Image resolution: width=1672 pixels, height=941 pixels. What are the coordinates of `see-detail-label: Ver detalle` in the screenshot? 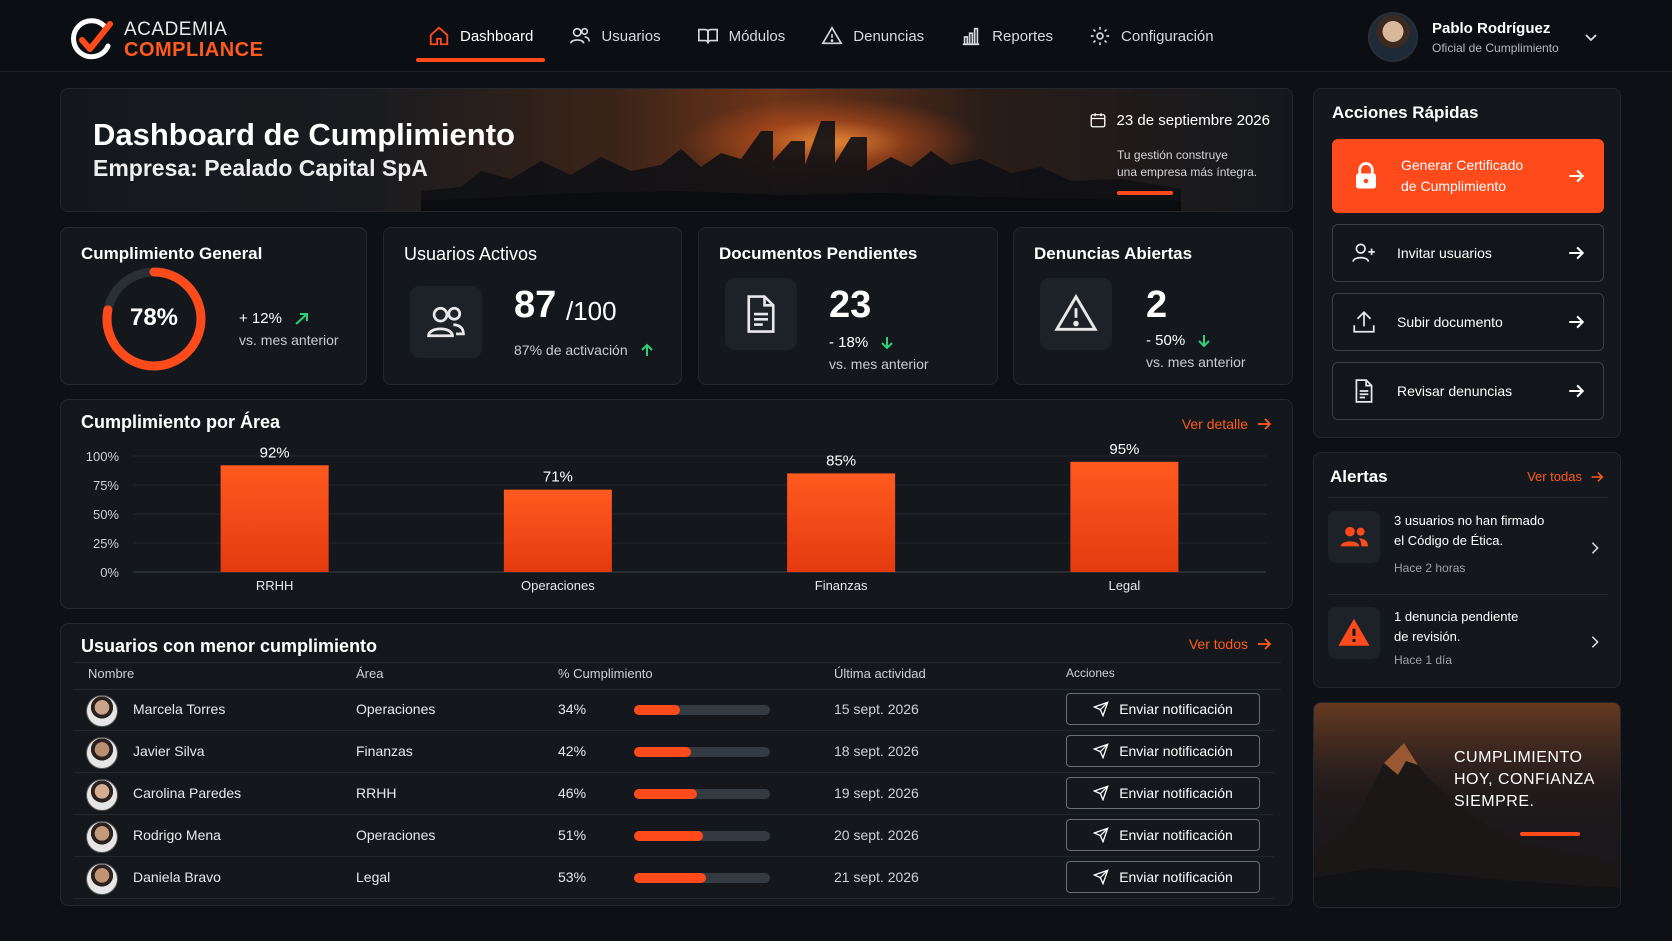 It's located at (1214, 424).